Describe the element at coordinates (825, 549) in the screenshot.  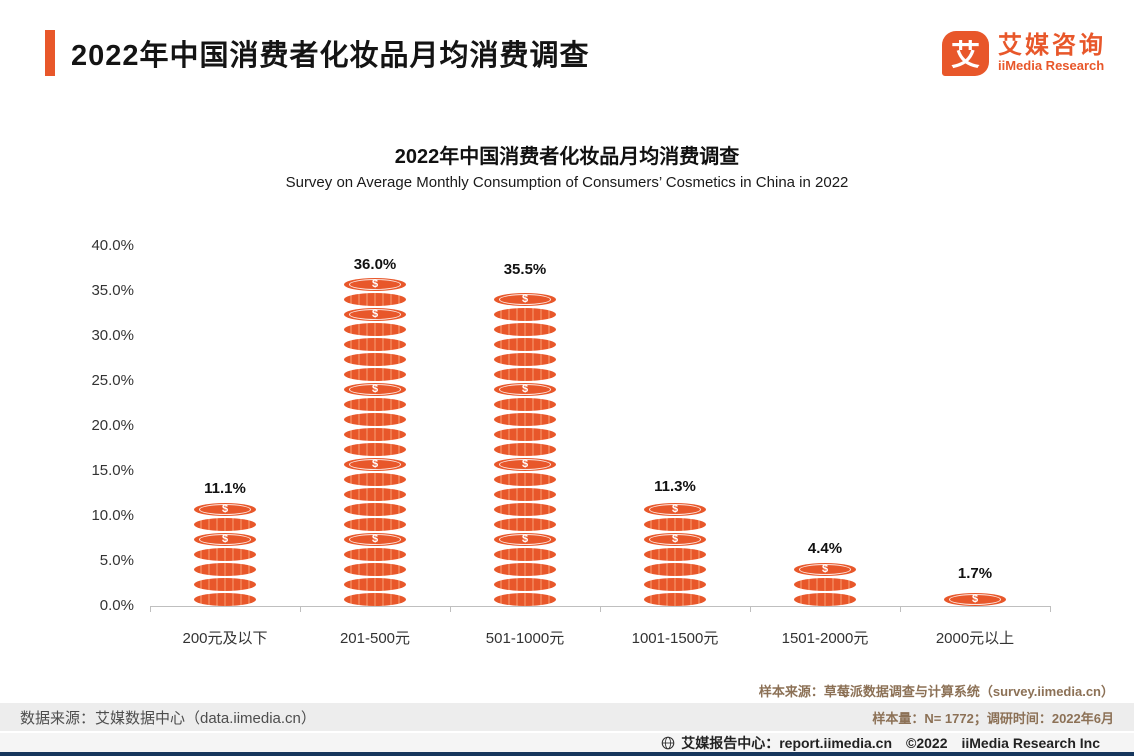
I see `bar-value-label: 4.4%` at that location.